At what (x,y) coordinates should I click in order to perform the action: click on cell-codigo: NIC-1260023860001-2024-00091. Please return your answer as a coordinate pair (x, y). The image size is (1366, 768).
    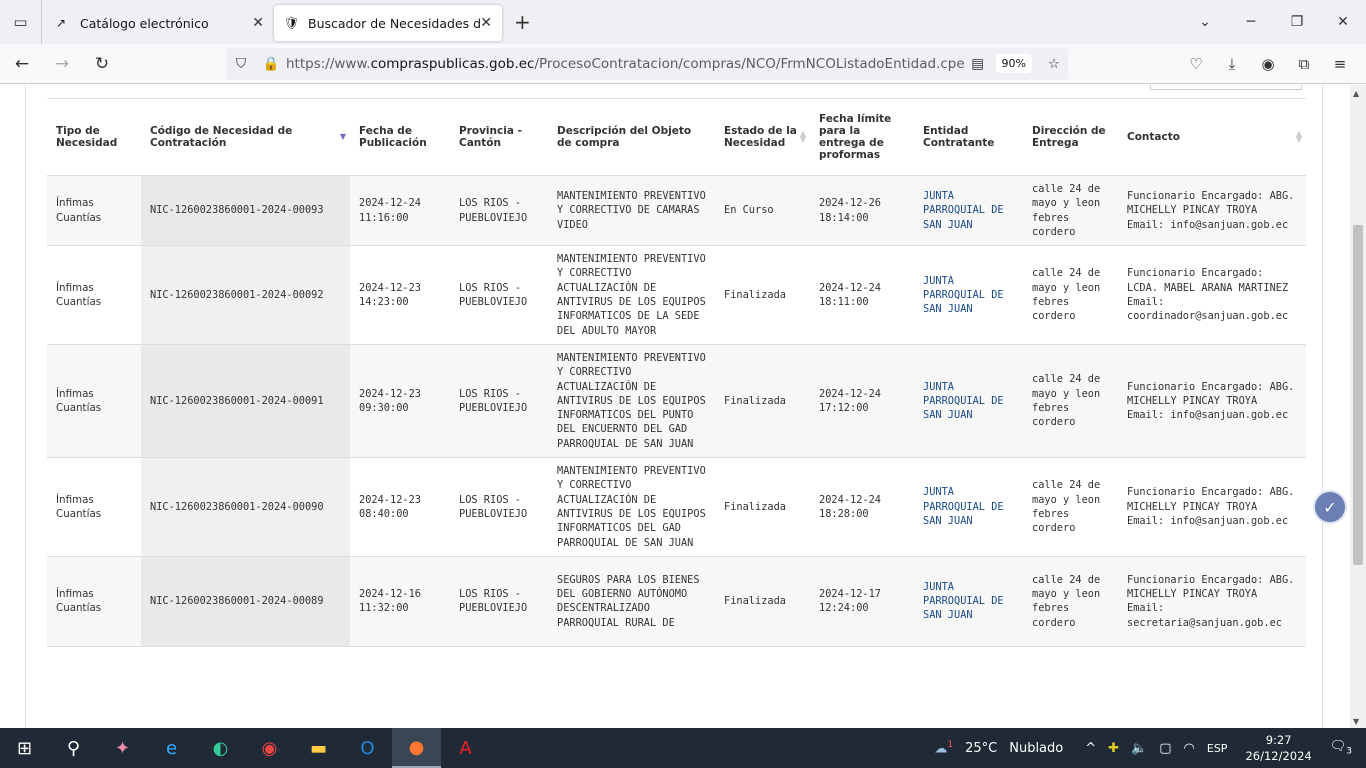
    Looking at the image, I should click on (245, 401).